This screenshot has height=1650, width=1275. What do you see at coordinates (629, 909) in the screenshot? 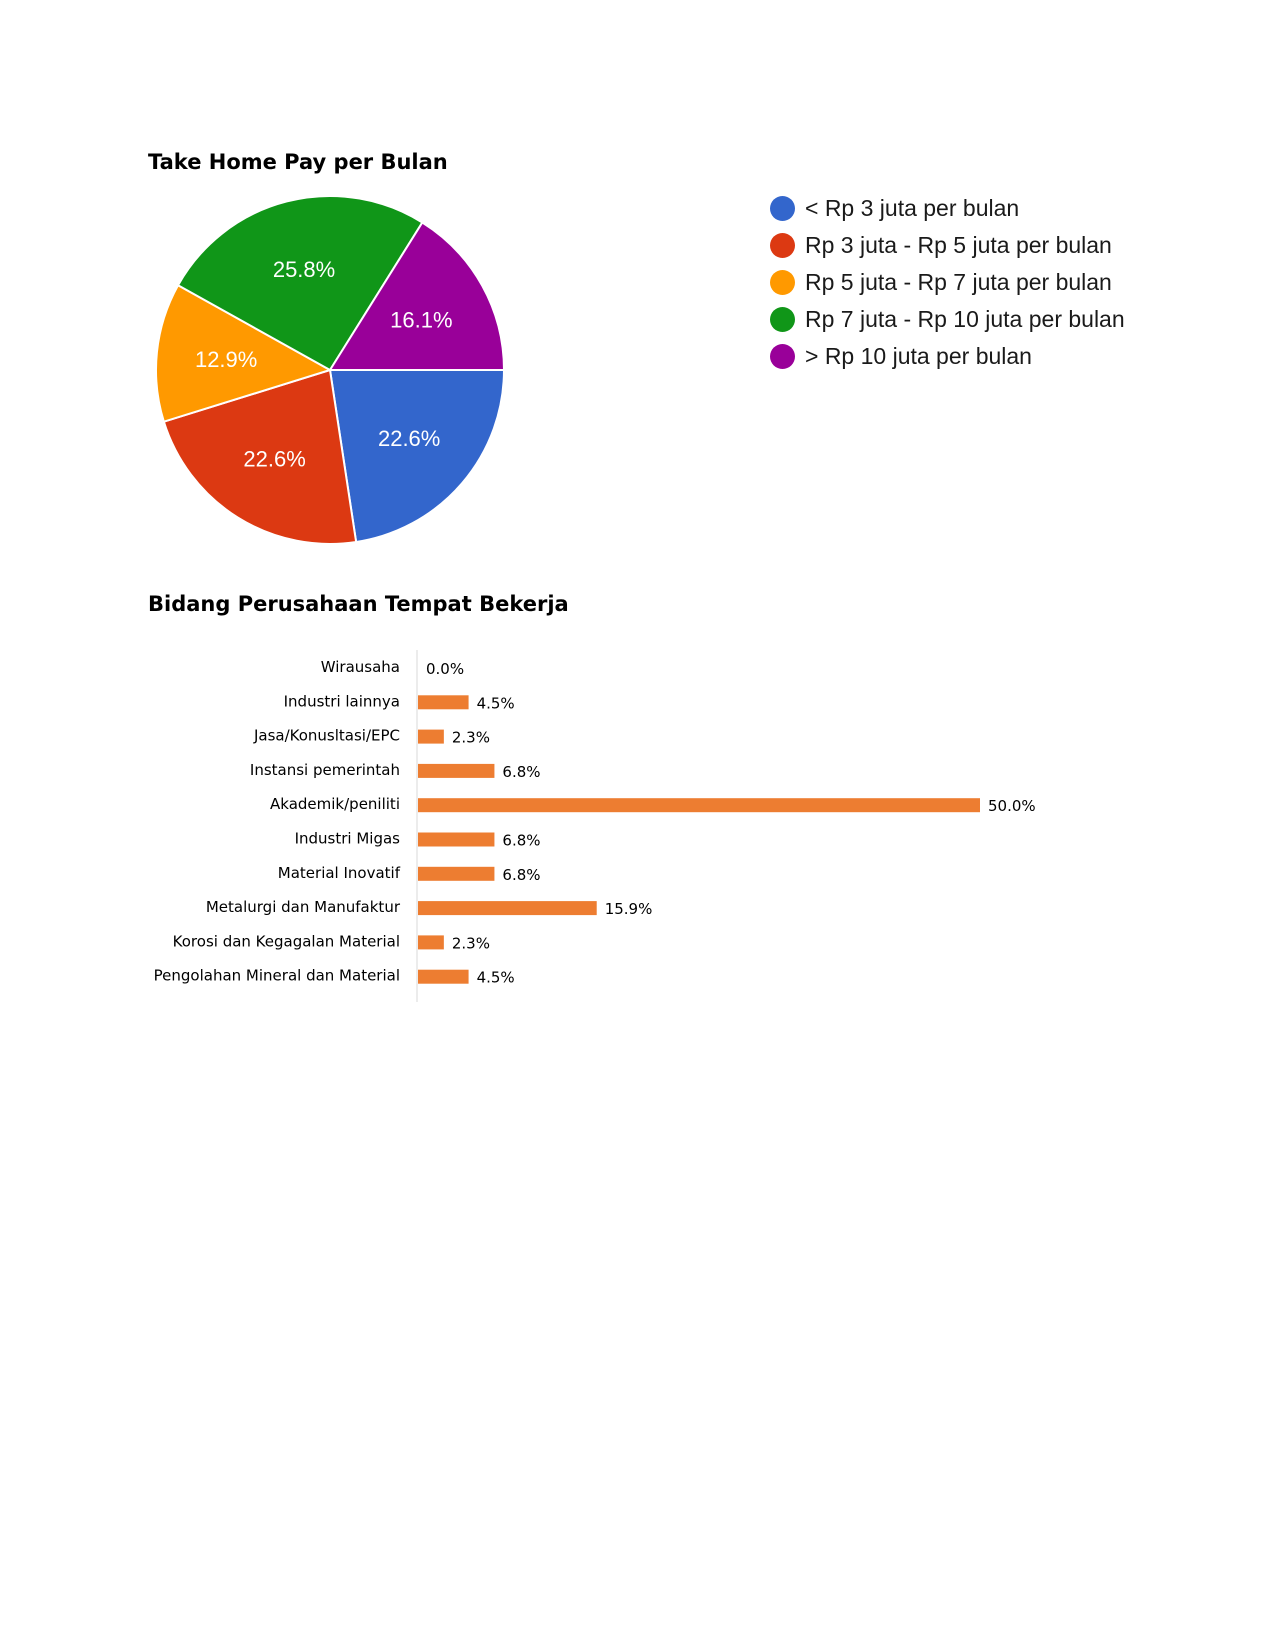
I see `bar-value-label: 15.9%` at bounding box center [629, 909].